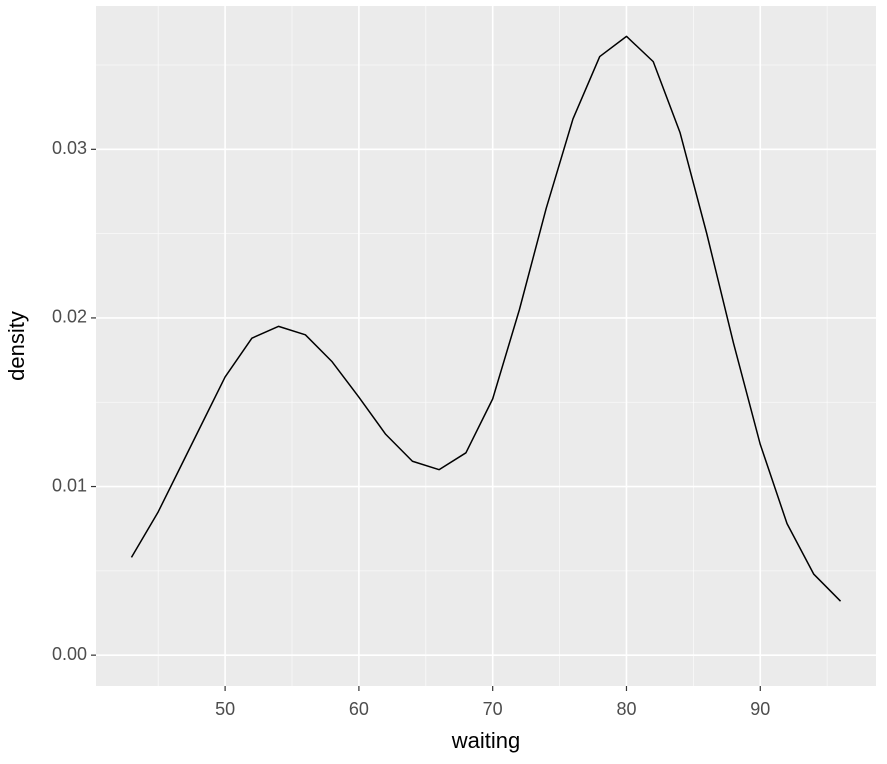 The height and width of the screenshot is (764, 887). What do you see at coordinates (760, 709) in the screenshot?
I see `x-tick-label: 90` at bounding box center [760, 709].